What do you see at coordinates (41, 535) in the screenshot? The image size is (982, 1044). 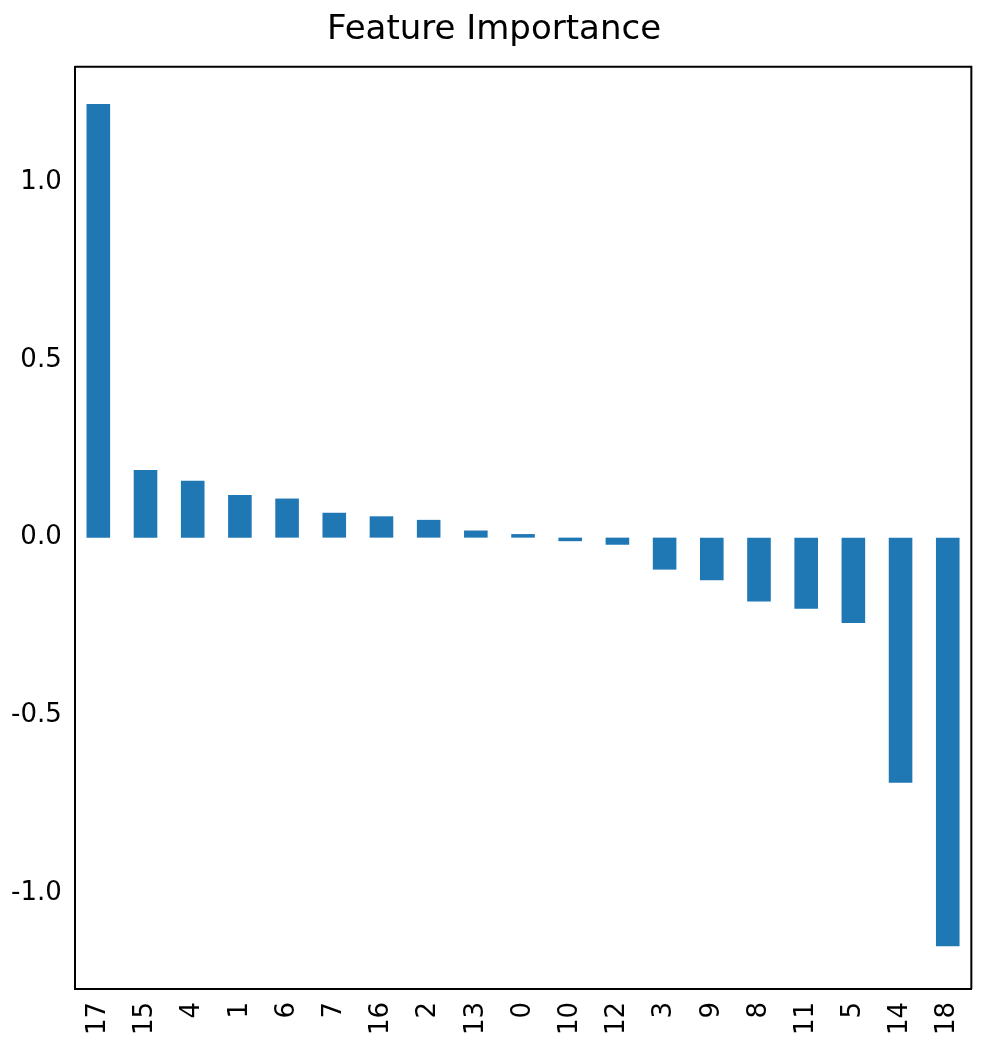 I see `y-tick-label: 0.0` at bounding box center [41, 535].